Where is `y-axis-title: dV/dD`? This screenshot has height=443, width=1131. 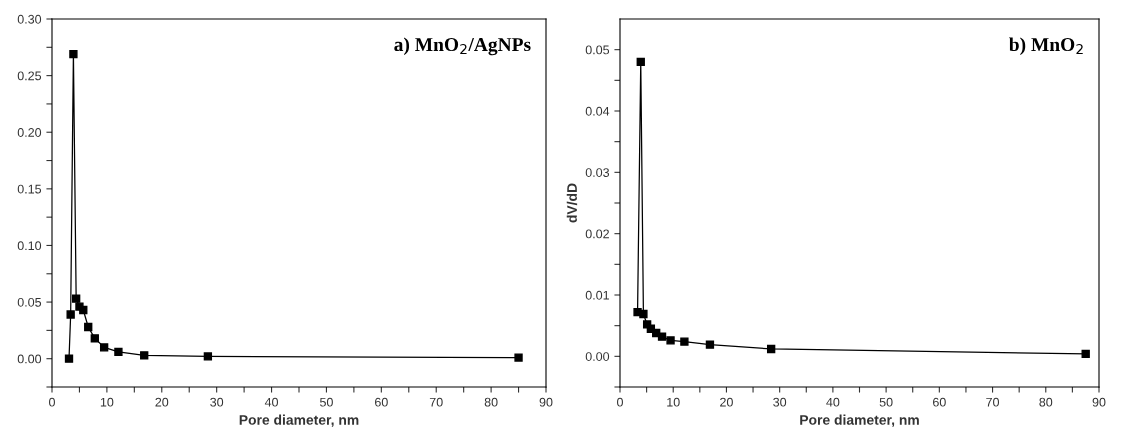
y-axis-title: dV/dD is located at coordinates (572, 203).